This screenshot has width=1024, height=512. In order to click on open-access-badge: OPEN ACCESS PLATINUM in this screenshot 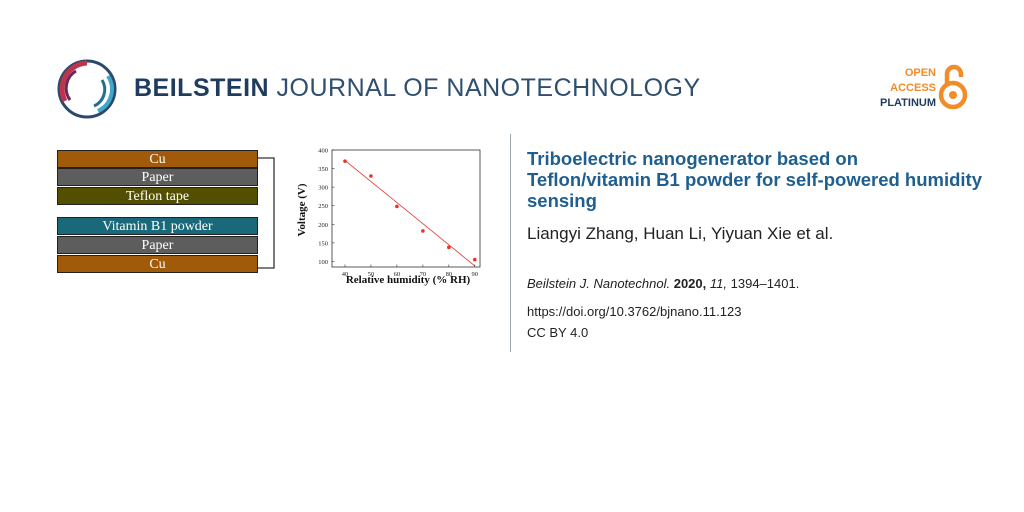, I will do `click(908, 88)`.